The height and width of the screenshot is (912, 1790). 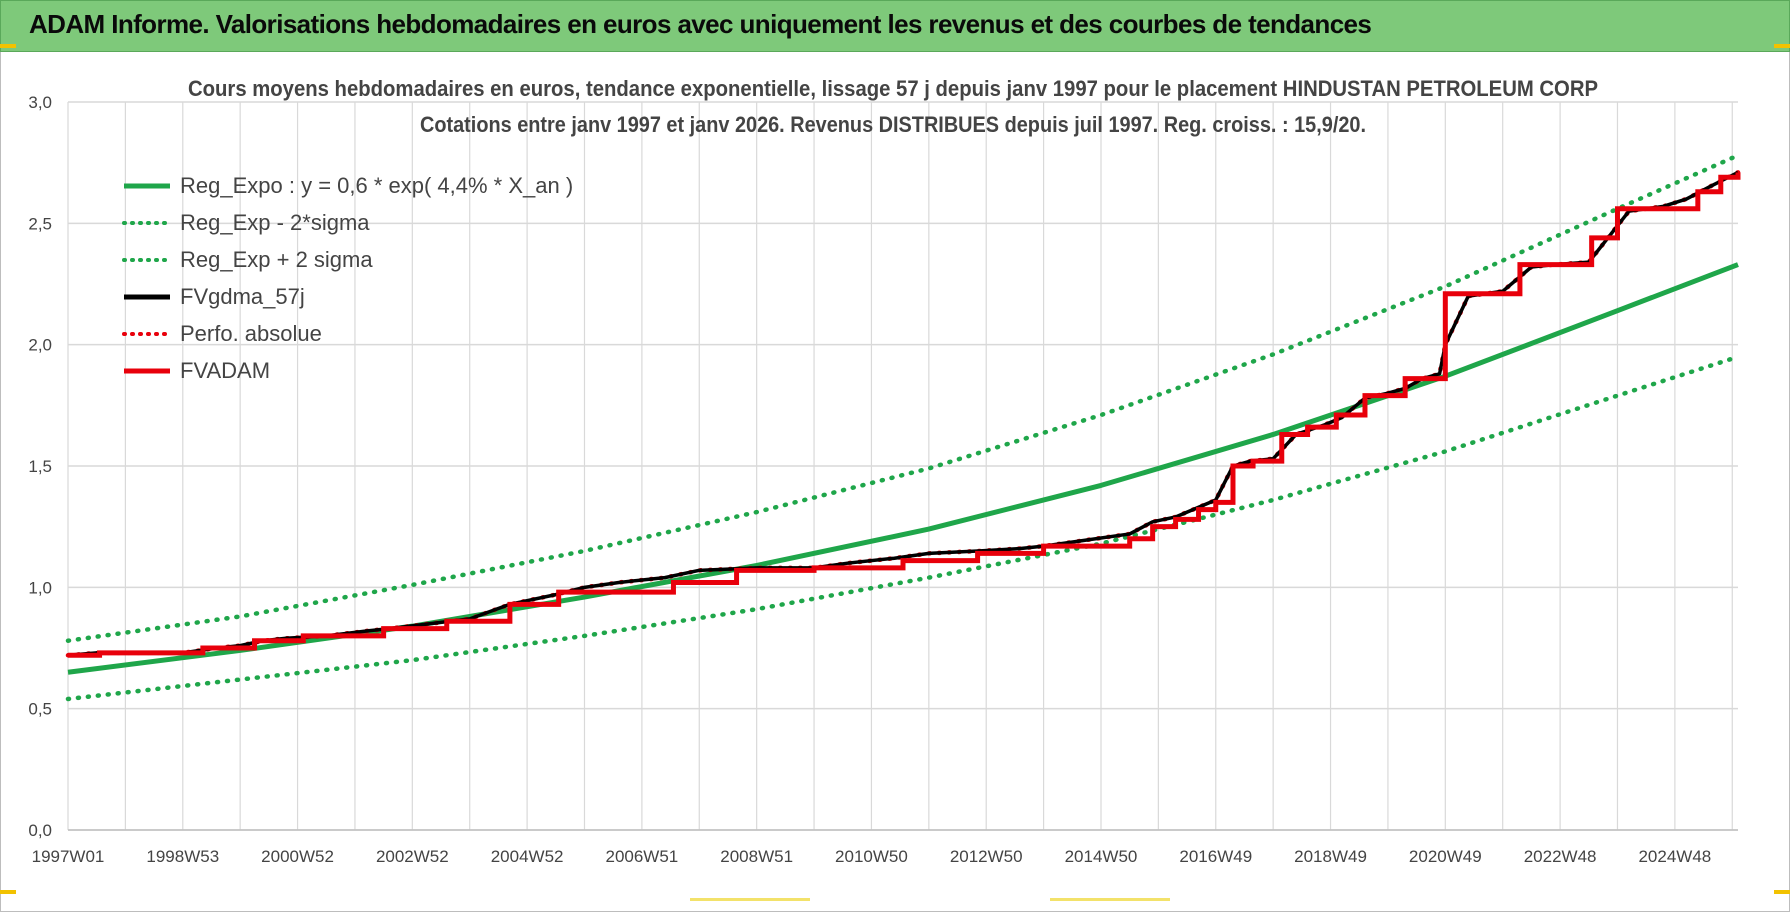 What do you see at coordinates (412, 856) in the screenshot?
I see `x-tick-label: 2002W52` at bounding box center [412, 856].